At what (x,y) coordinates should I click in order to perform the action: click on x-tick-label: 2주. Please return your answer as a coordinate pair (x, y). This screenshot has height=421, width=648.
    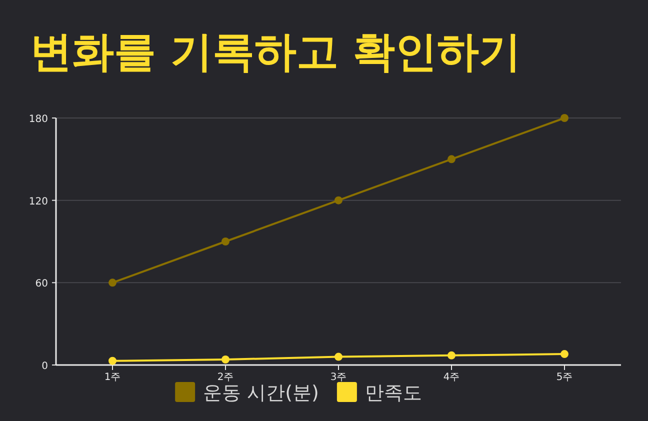
    Looking at the image, I should click on (225, 377).